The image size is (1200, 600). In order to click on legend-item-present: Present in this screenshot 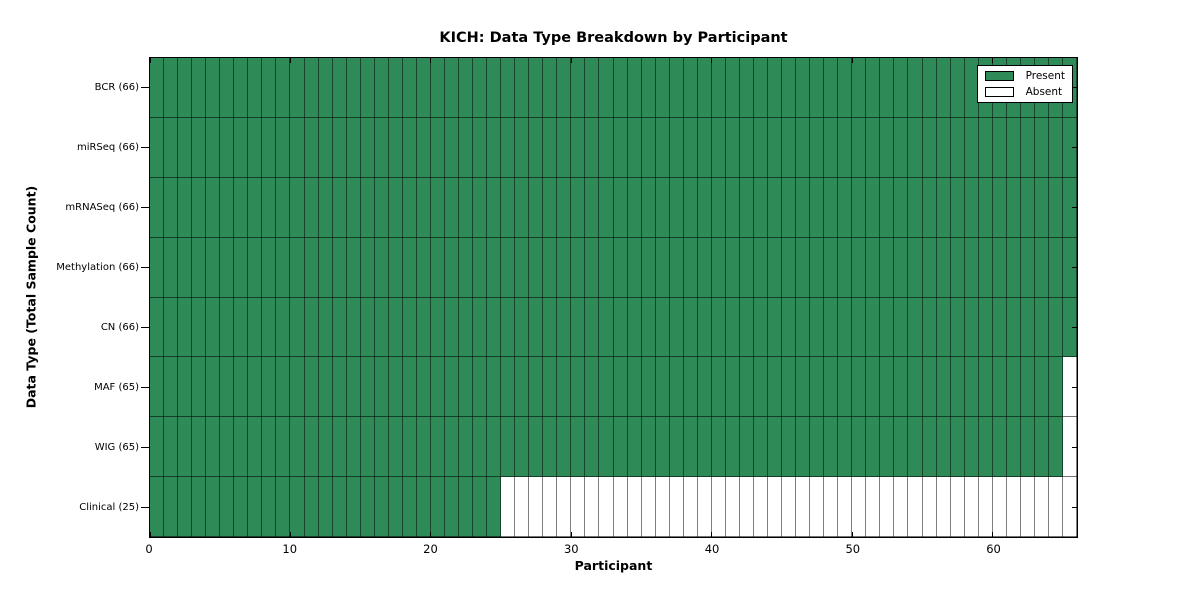, I will do `click(1024, 76)`.